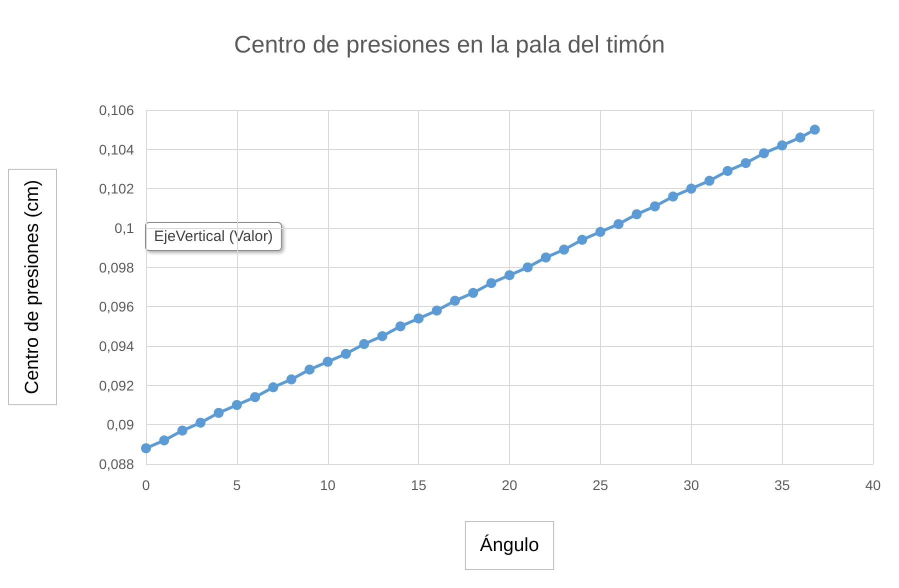  What do you see at coordinates (213, 236) in the screenshot?
I see `annotation: EjeVertical (Valor)` at bounding box center [213, 236].